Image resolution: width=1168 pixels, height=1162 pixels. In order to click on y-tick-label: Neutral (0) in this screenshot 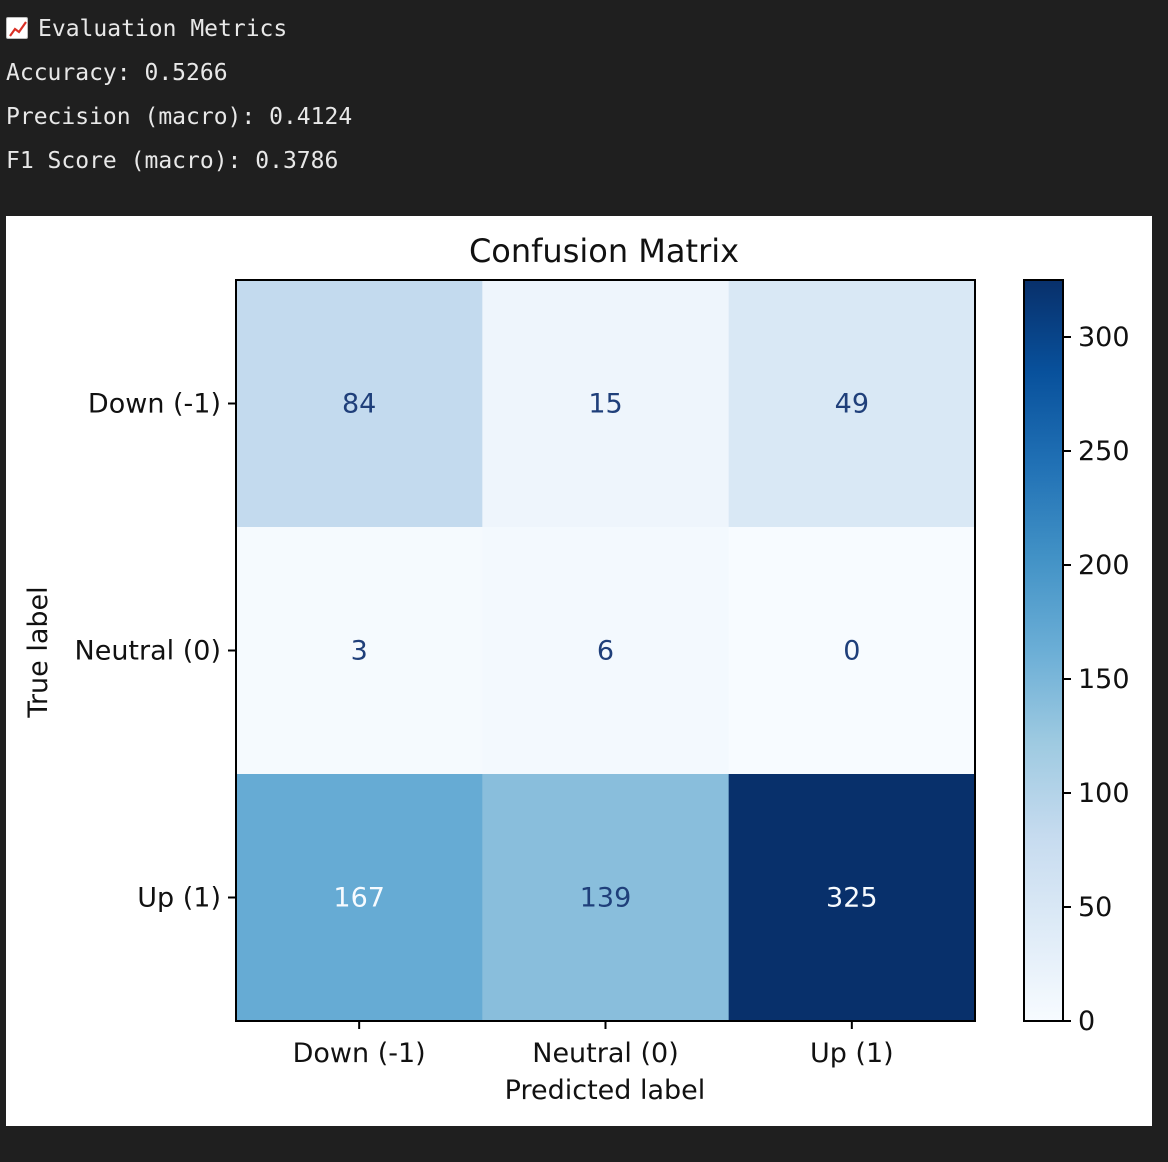, I will do `click(148, 651)`.